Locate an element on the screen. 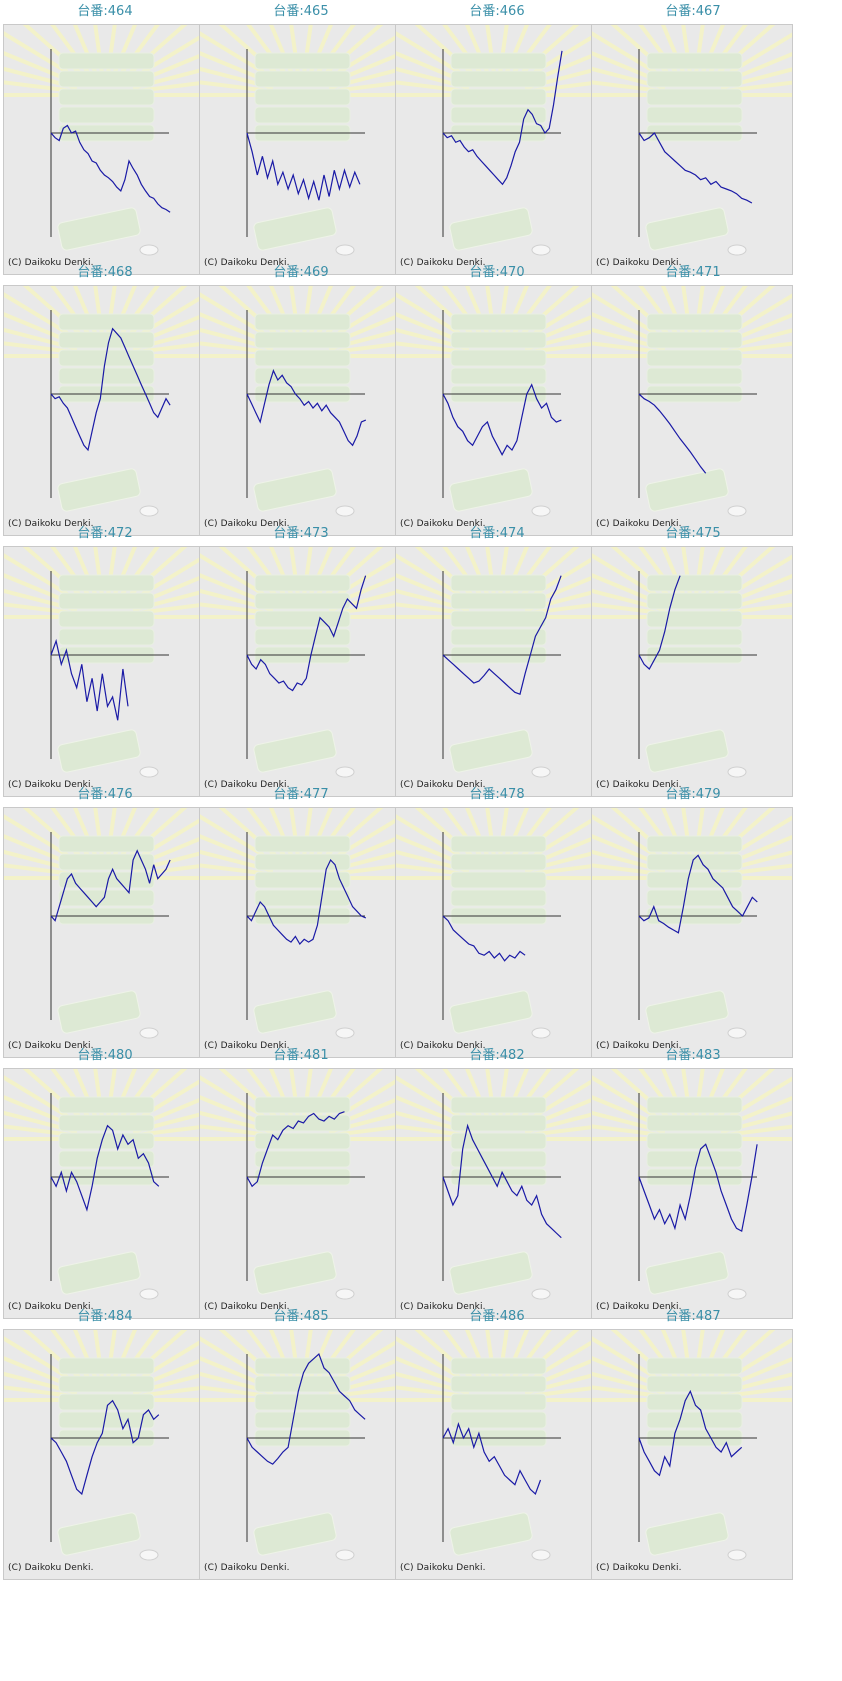  chart-panel: 台番:475 (C) Daikoku Denki. is located at coordinates (693, 662).